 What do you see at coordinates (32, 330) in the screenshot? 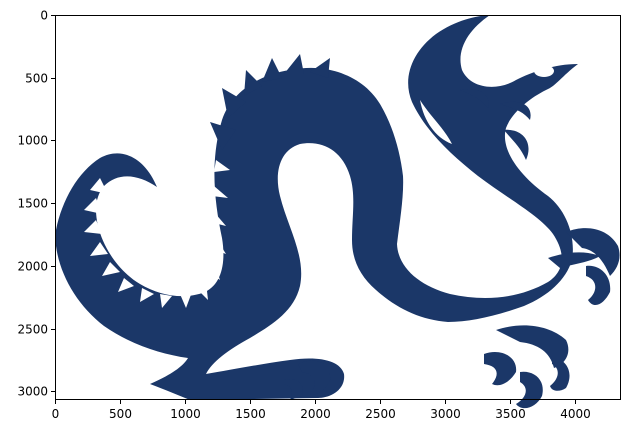
I see `y-tick-label: 2500` at bounding box center [32, 330].